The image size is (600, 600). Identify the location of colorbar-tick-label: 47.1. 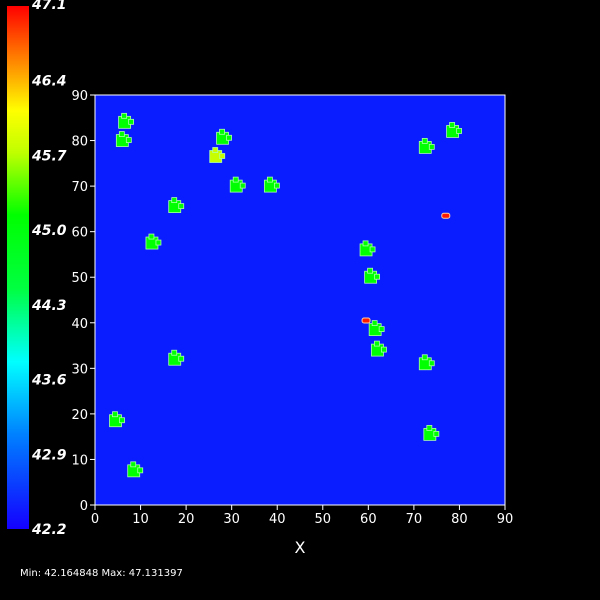
(49, 6).